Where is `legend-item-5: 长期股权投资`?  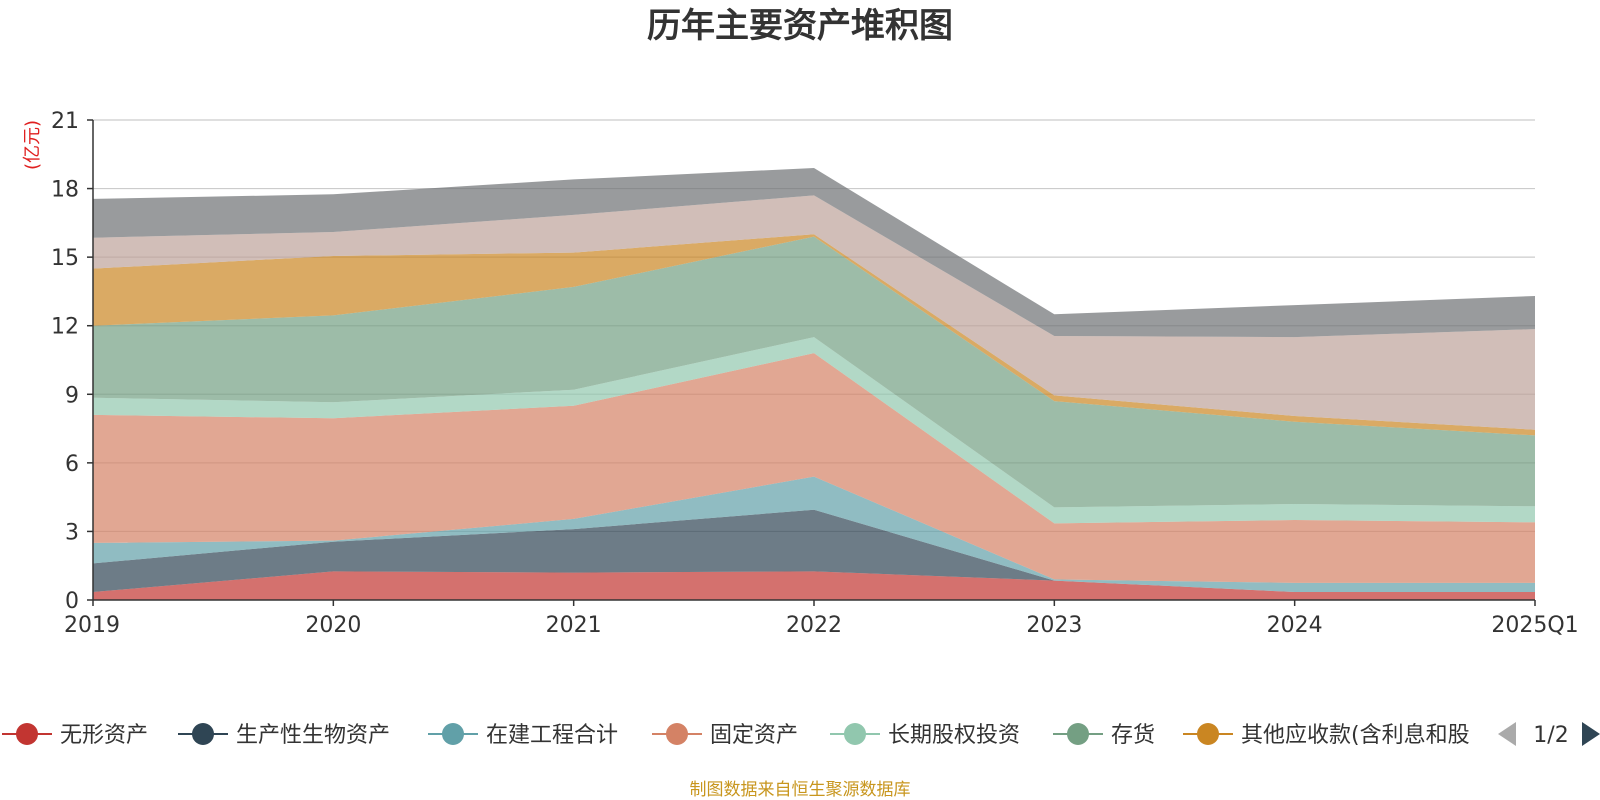 legend-item-5: 长期股权投资 is located at coordinates (925, 735).